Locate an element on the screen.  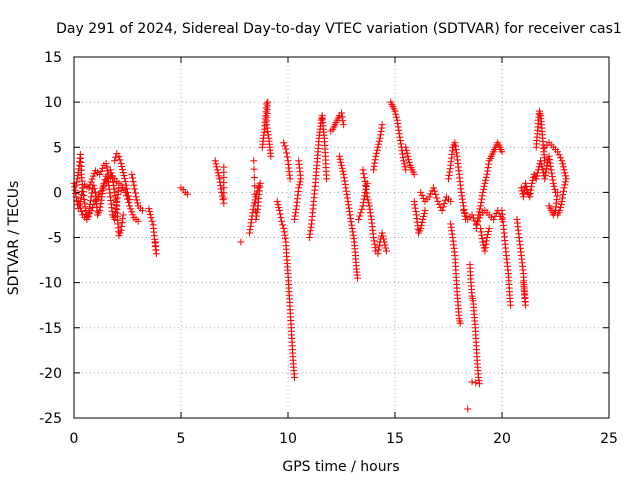
y-tick-label: -25 is located at coordinates (50, 419).